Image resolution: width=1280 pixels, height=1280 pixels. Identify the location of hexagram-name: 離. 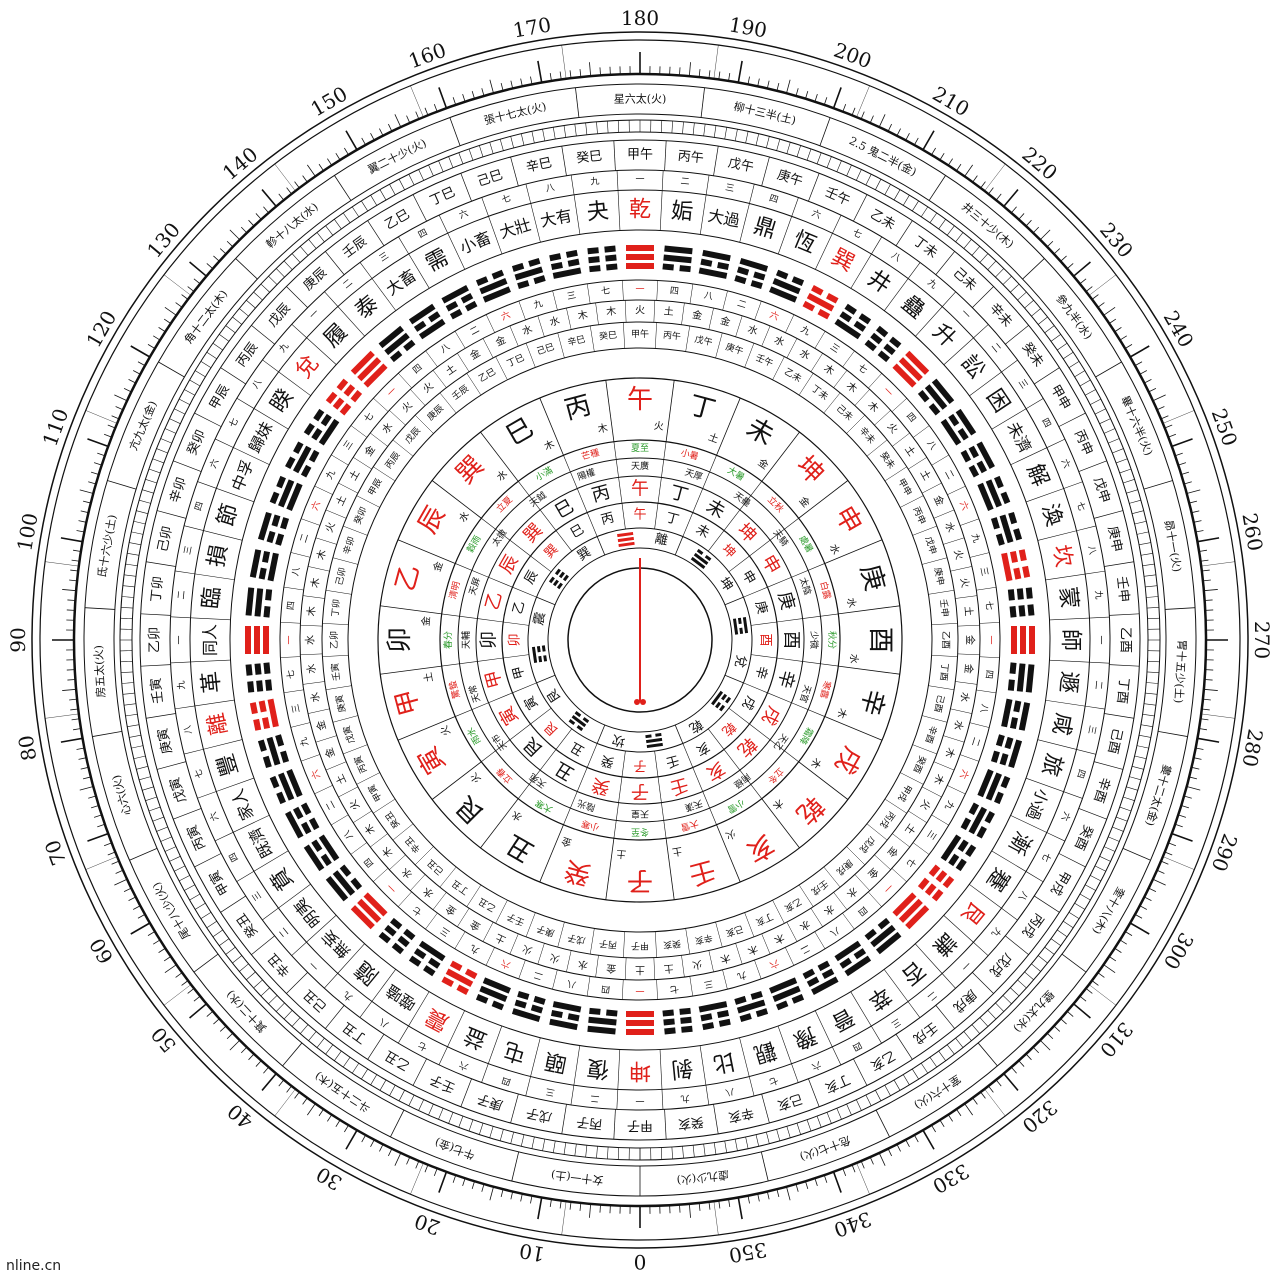
(218, 724).